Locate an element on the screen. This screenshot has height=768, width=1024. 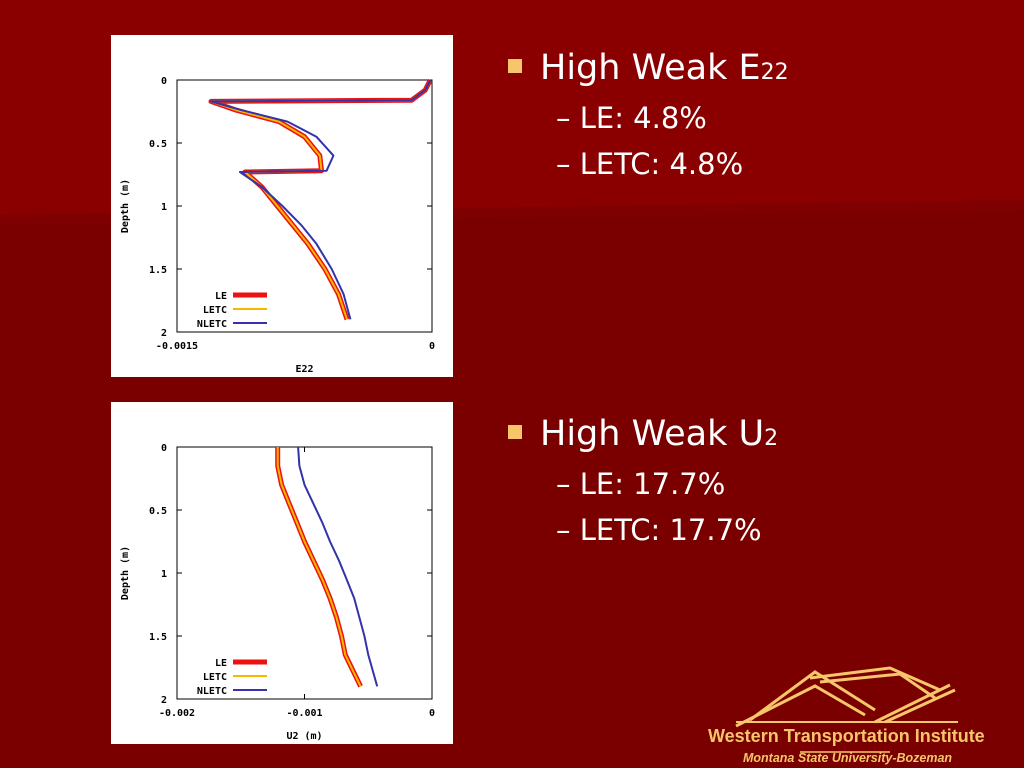
bullet-title: High Weak U is located at coordinates (652, 434).